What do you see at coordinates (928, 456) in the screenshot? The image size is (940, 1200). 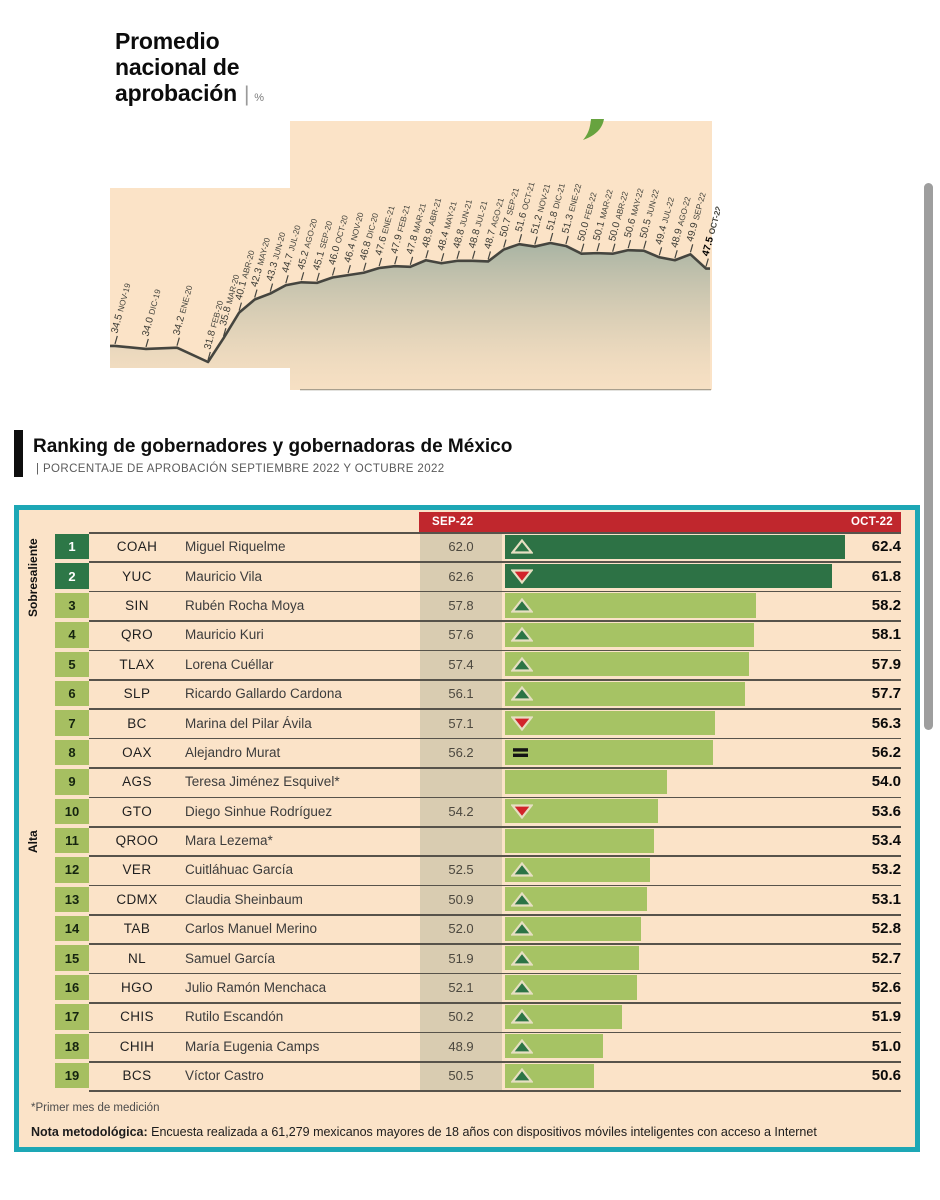 I see `scrollbar-thumb` at bounding box center [928, 456].